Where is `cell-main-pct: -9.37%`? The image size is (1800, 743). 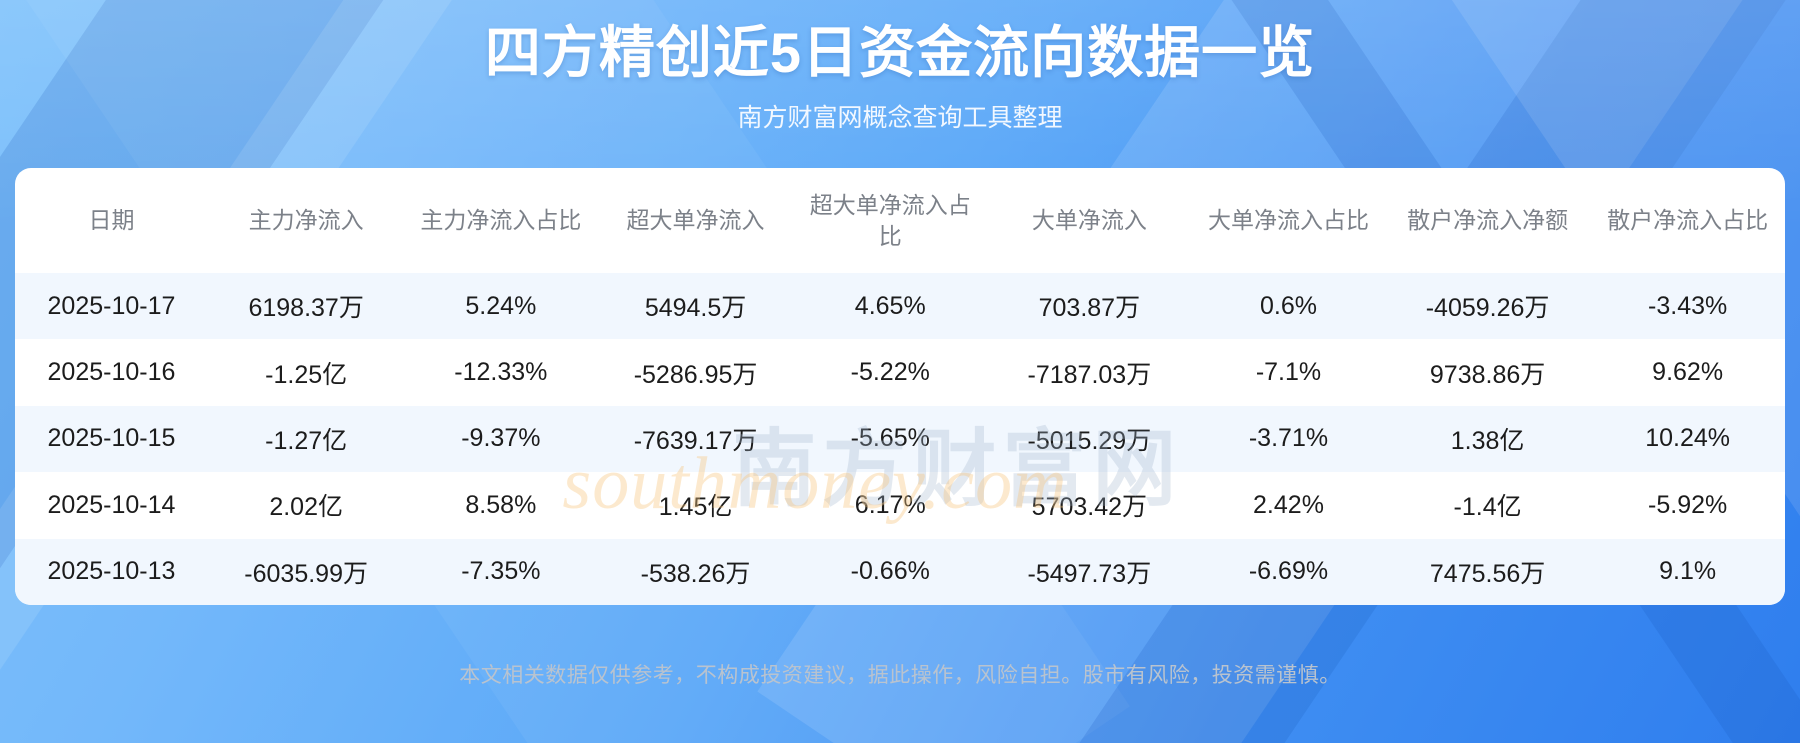
cell-main-pct: -9.37% is located at coordinates (501, 439).